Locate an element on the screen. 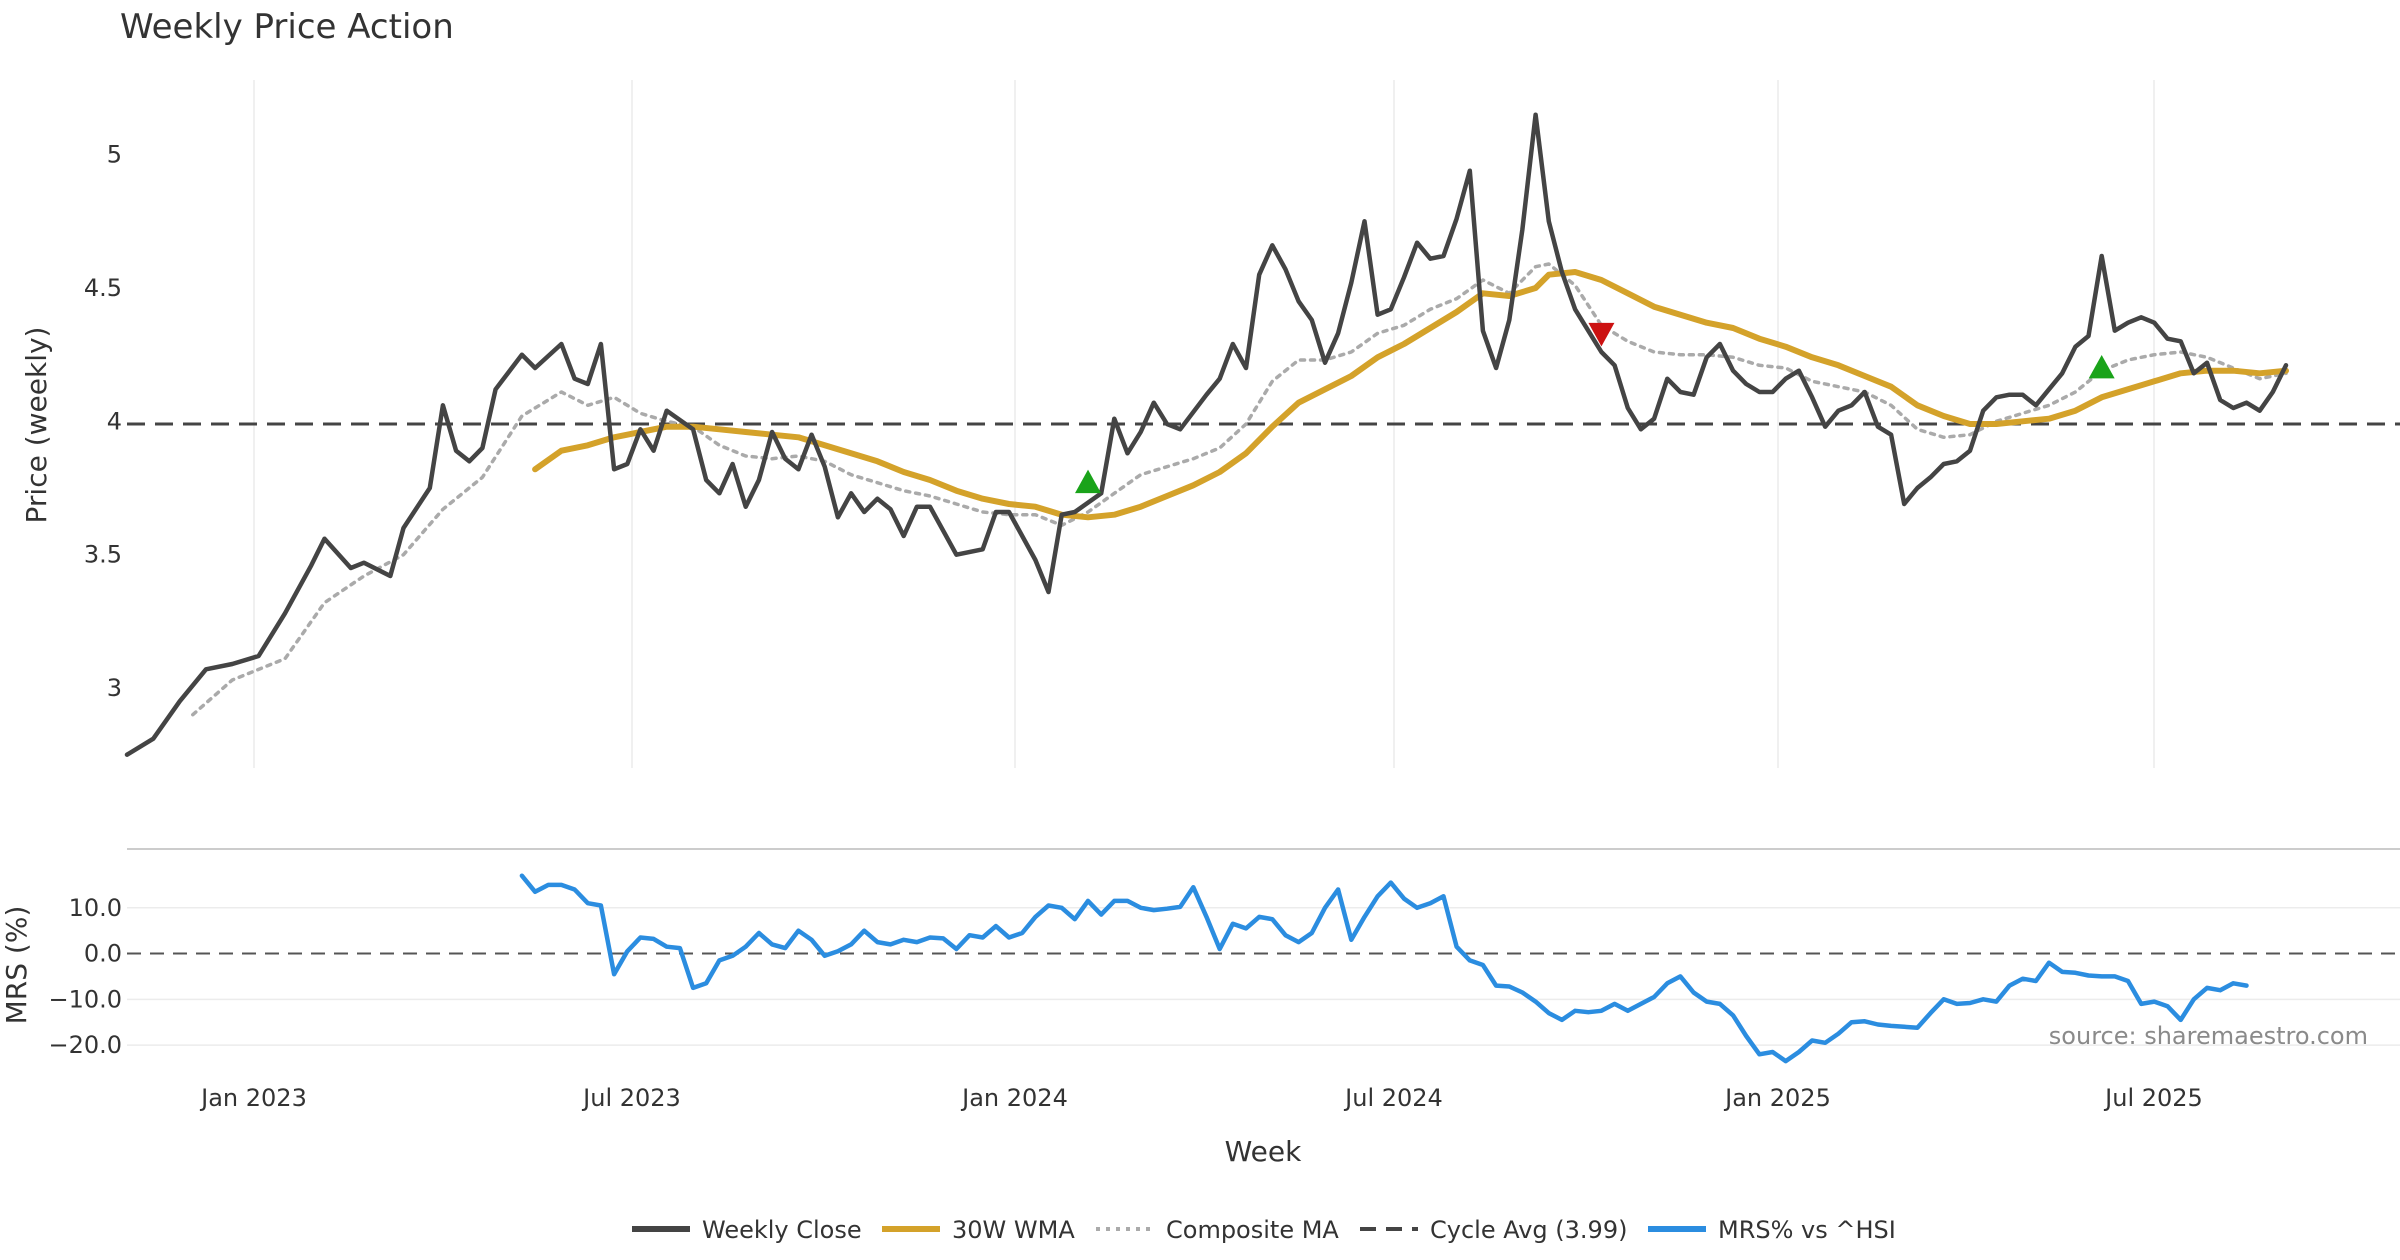 The image size is (2400, 1260). legend-label: 30W WMA is located at coordinates (1013, 1230).